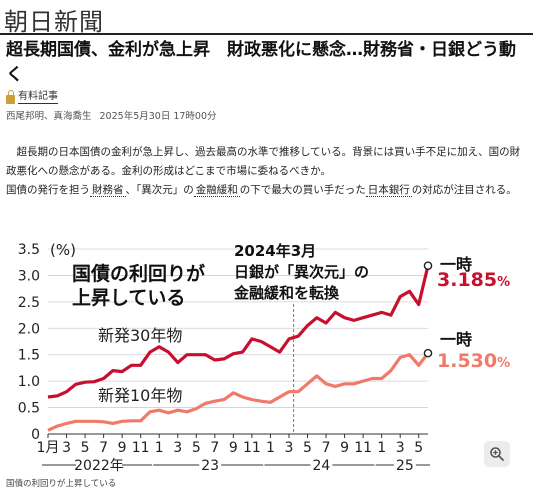  Describe the element at coordinates (388, 190) in the screenshot. I see `link-bank-of-japan: 日本銀行` at that location.